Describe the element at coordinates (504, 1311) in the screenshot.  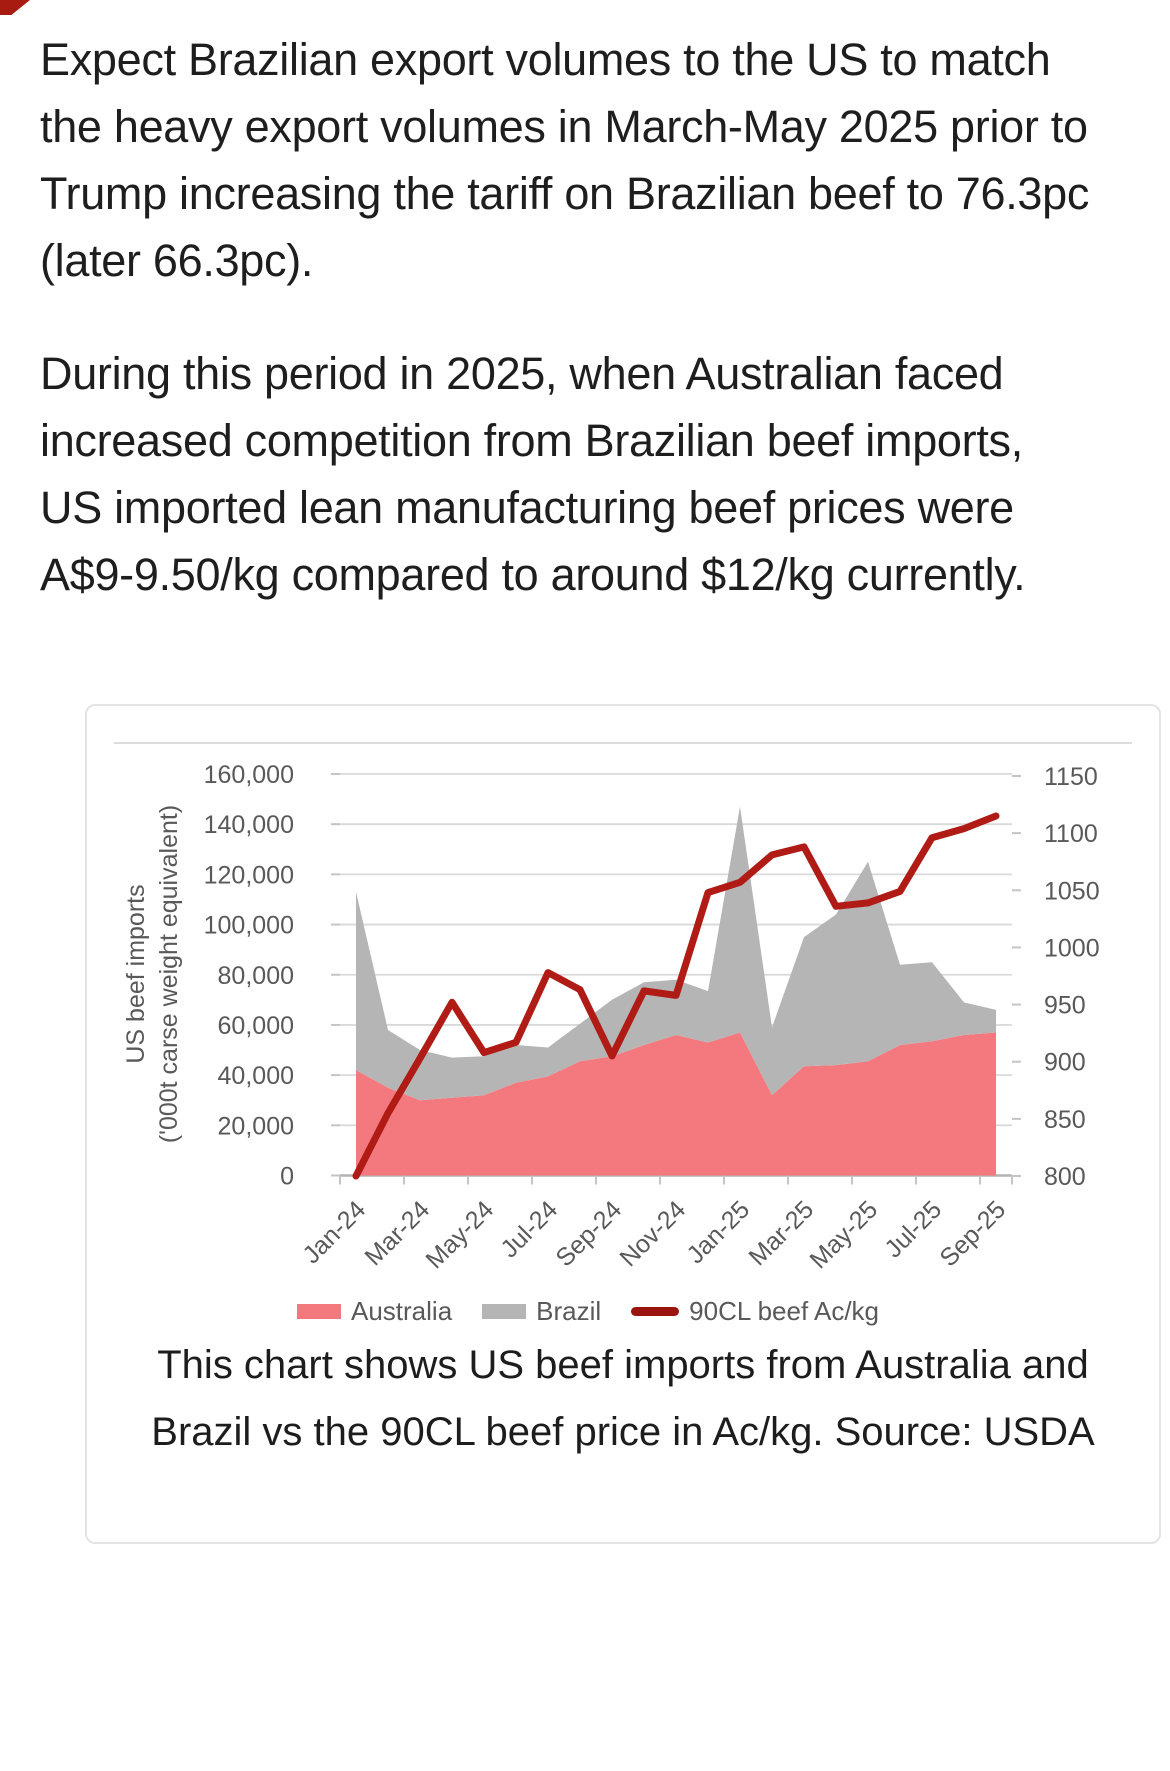
I see `brazil-swatch-icon` at that location.